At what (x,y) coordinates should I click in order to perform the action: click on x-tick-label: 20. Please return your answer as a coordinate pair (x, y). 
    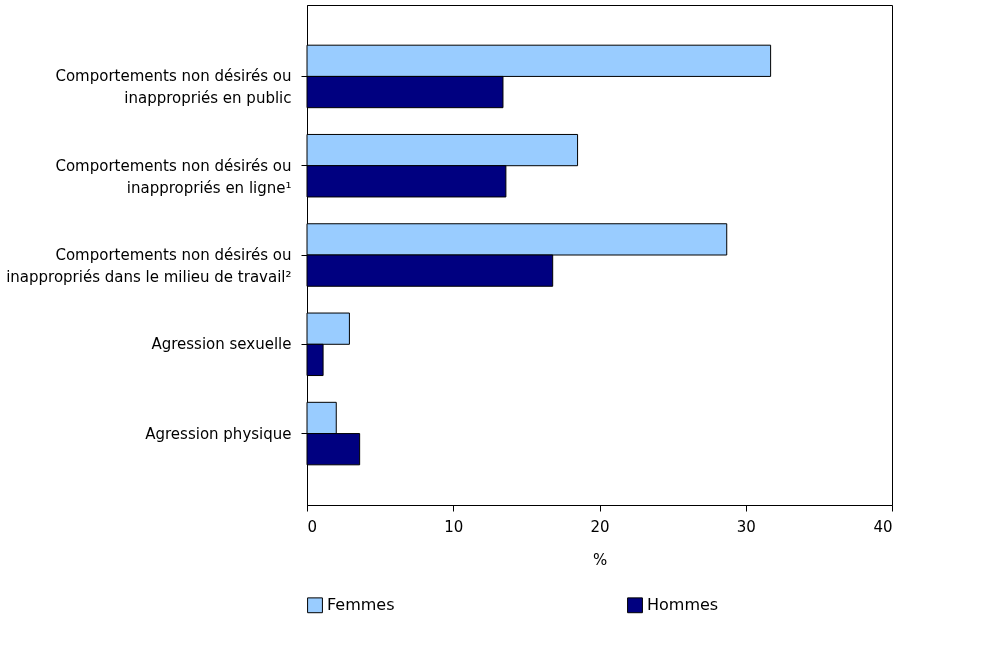
    Looking at the image, I should click on (600, 526).